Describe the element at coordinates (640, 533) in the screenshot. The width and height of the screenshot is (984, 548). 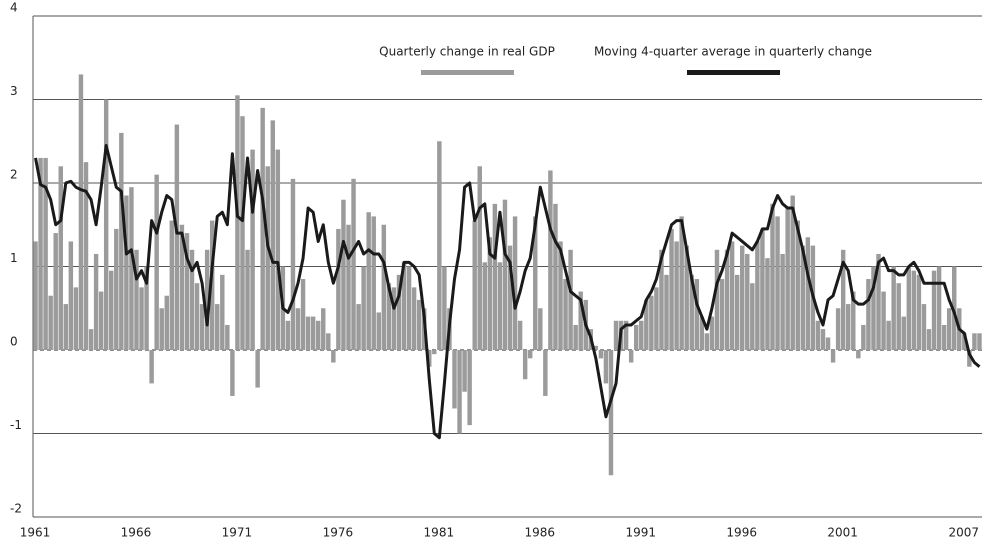
I see `x-tick-label: 1991` at that location.